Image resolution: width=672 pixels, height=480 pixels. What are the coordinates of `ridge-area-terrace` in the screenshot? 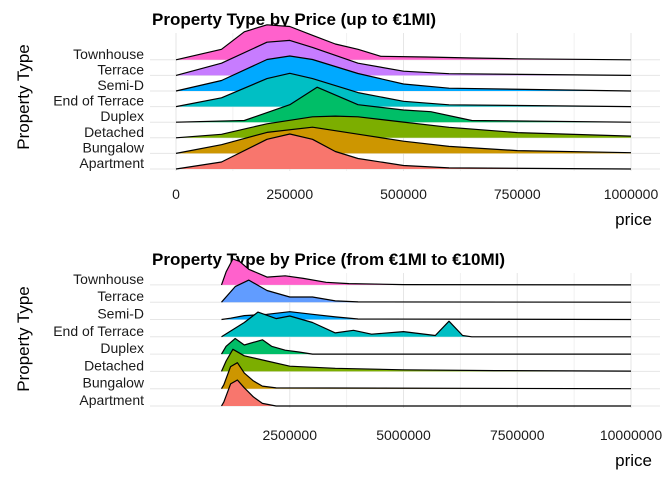 It's located at (426, 291).